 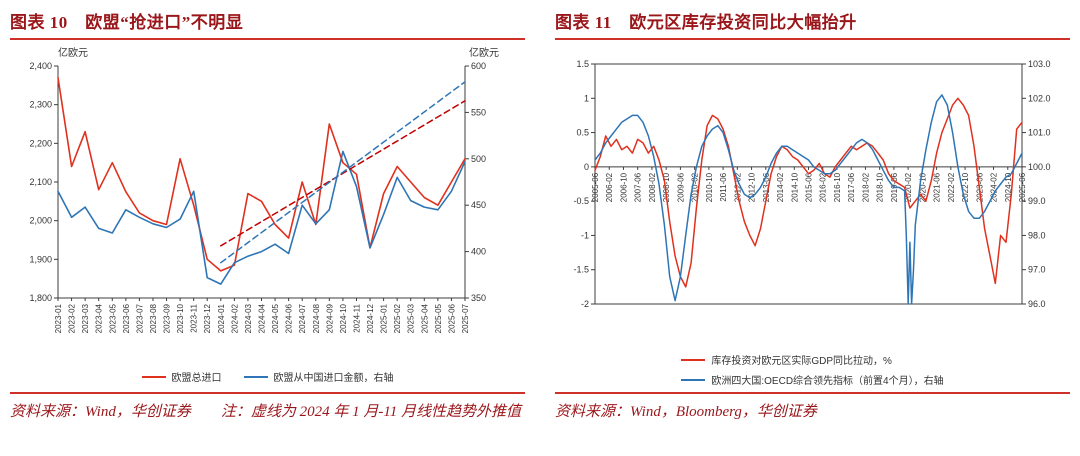 I want to click on svg-text: 2006-02, so click(x=609, y=187).